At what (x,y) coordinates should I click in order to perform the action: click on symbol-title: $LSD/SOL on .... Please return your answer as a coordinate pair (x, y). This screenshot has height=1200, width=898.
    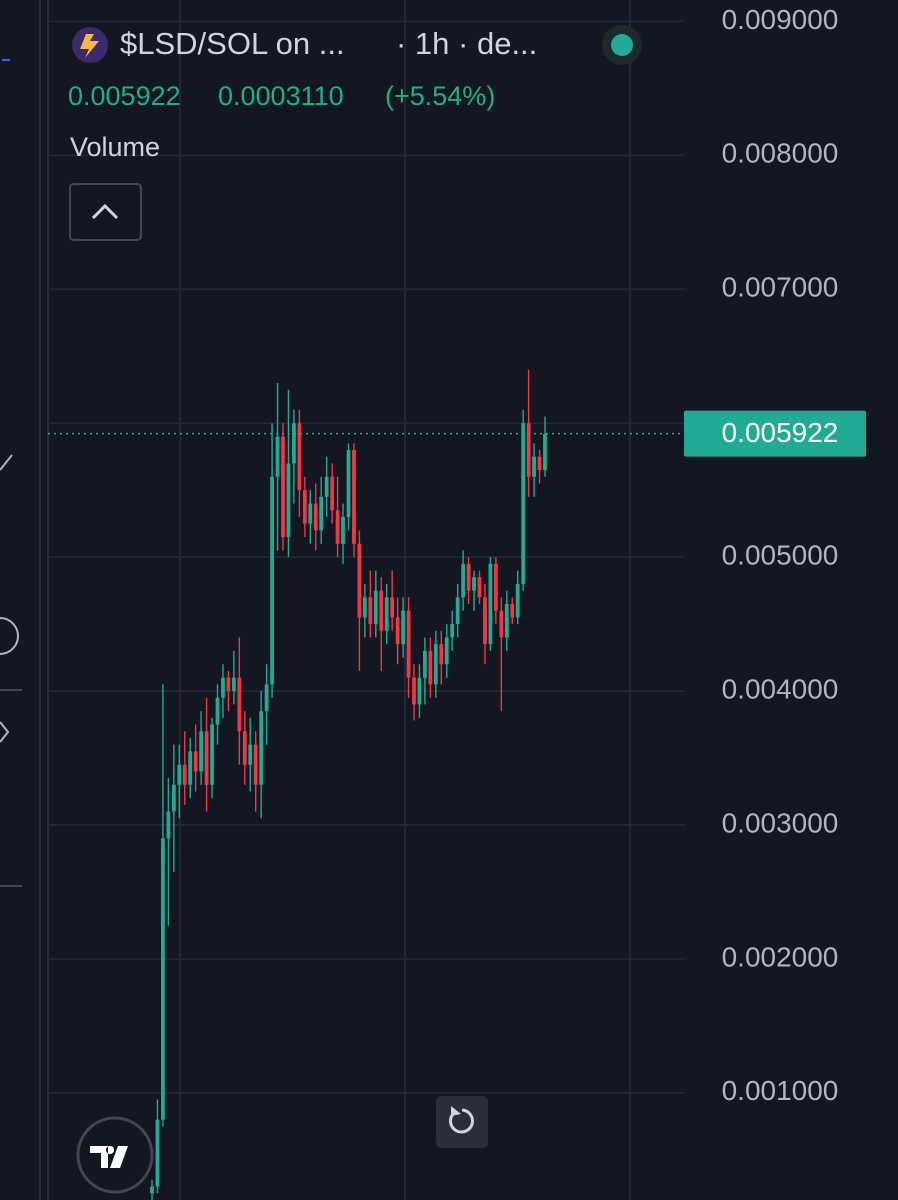
    Looking at the image, I should click on (232, 43).